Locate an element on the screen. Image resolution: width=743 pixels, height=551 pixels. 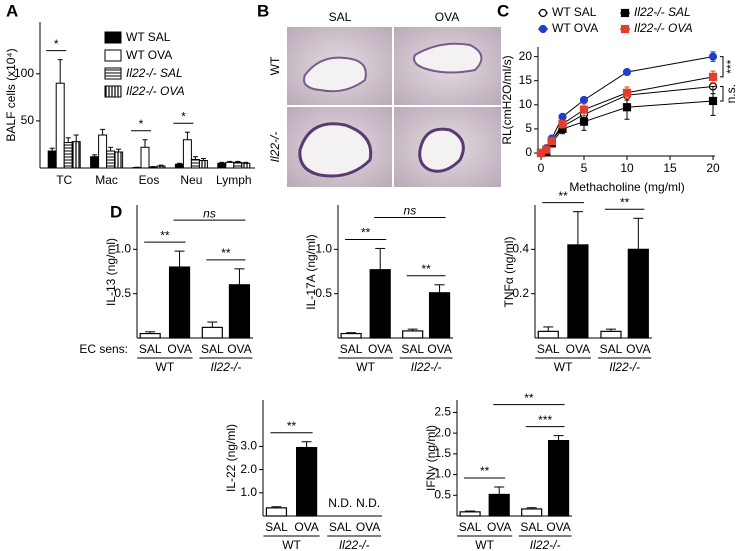
y-tick-label: 1.0 is located at coordinates (323, 249).